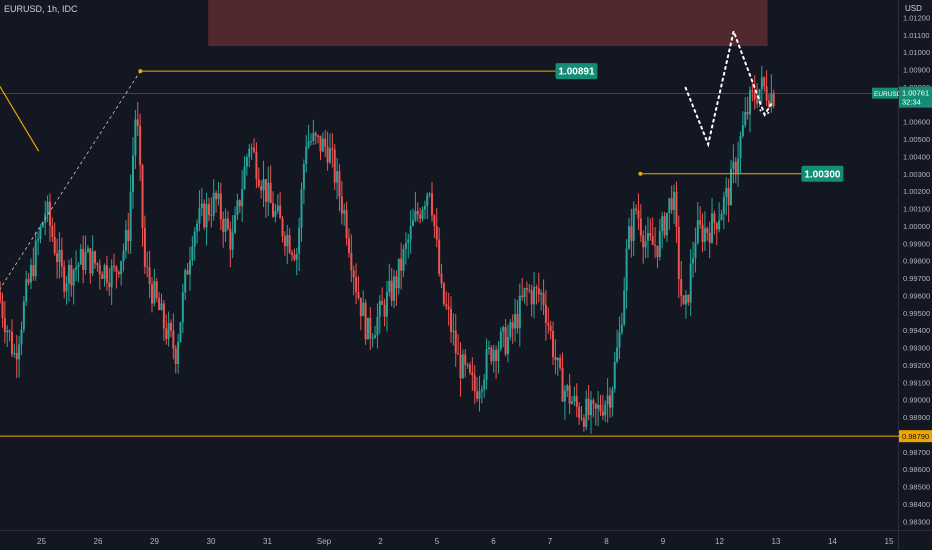 The image size is (932, 550). I want to click on dashed-guide-line, so click(70, 180).